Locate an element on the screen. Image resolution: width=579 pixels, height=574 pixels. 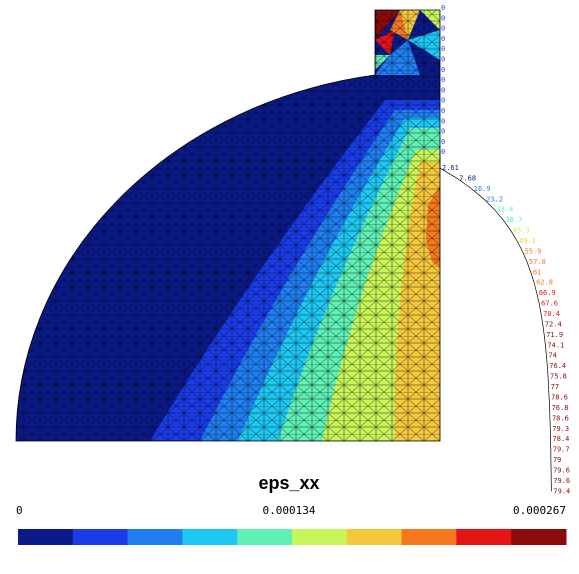
profile-label: 33.4 is located at coordinates (504, 210).